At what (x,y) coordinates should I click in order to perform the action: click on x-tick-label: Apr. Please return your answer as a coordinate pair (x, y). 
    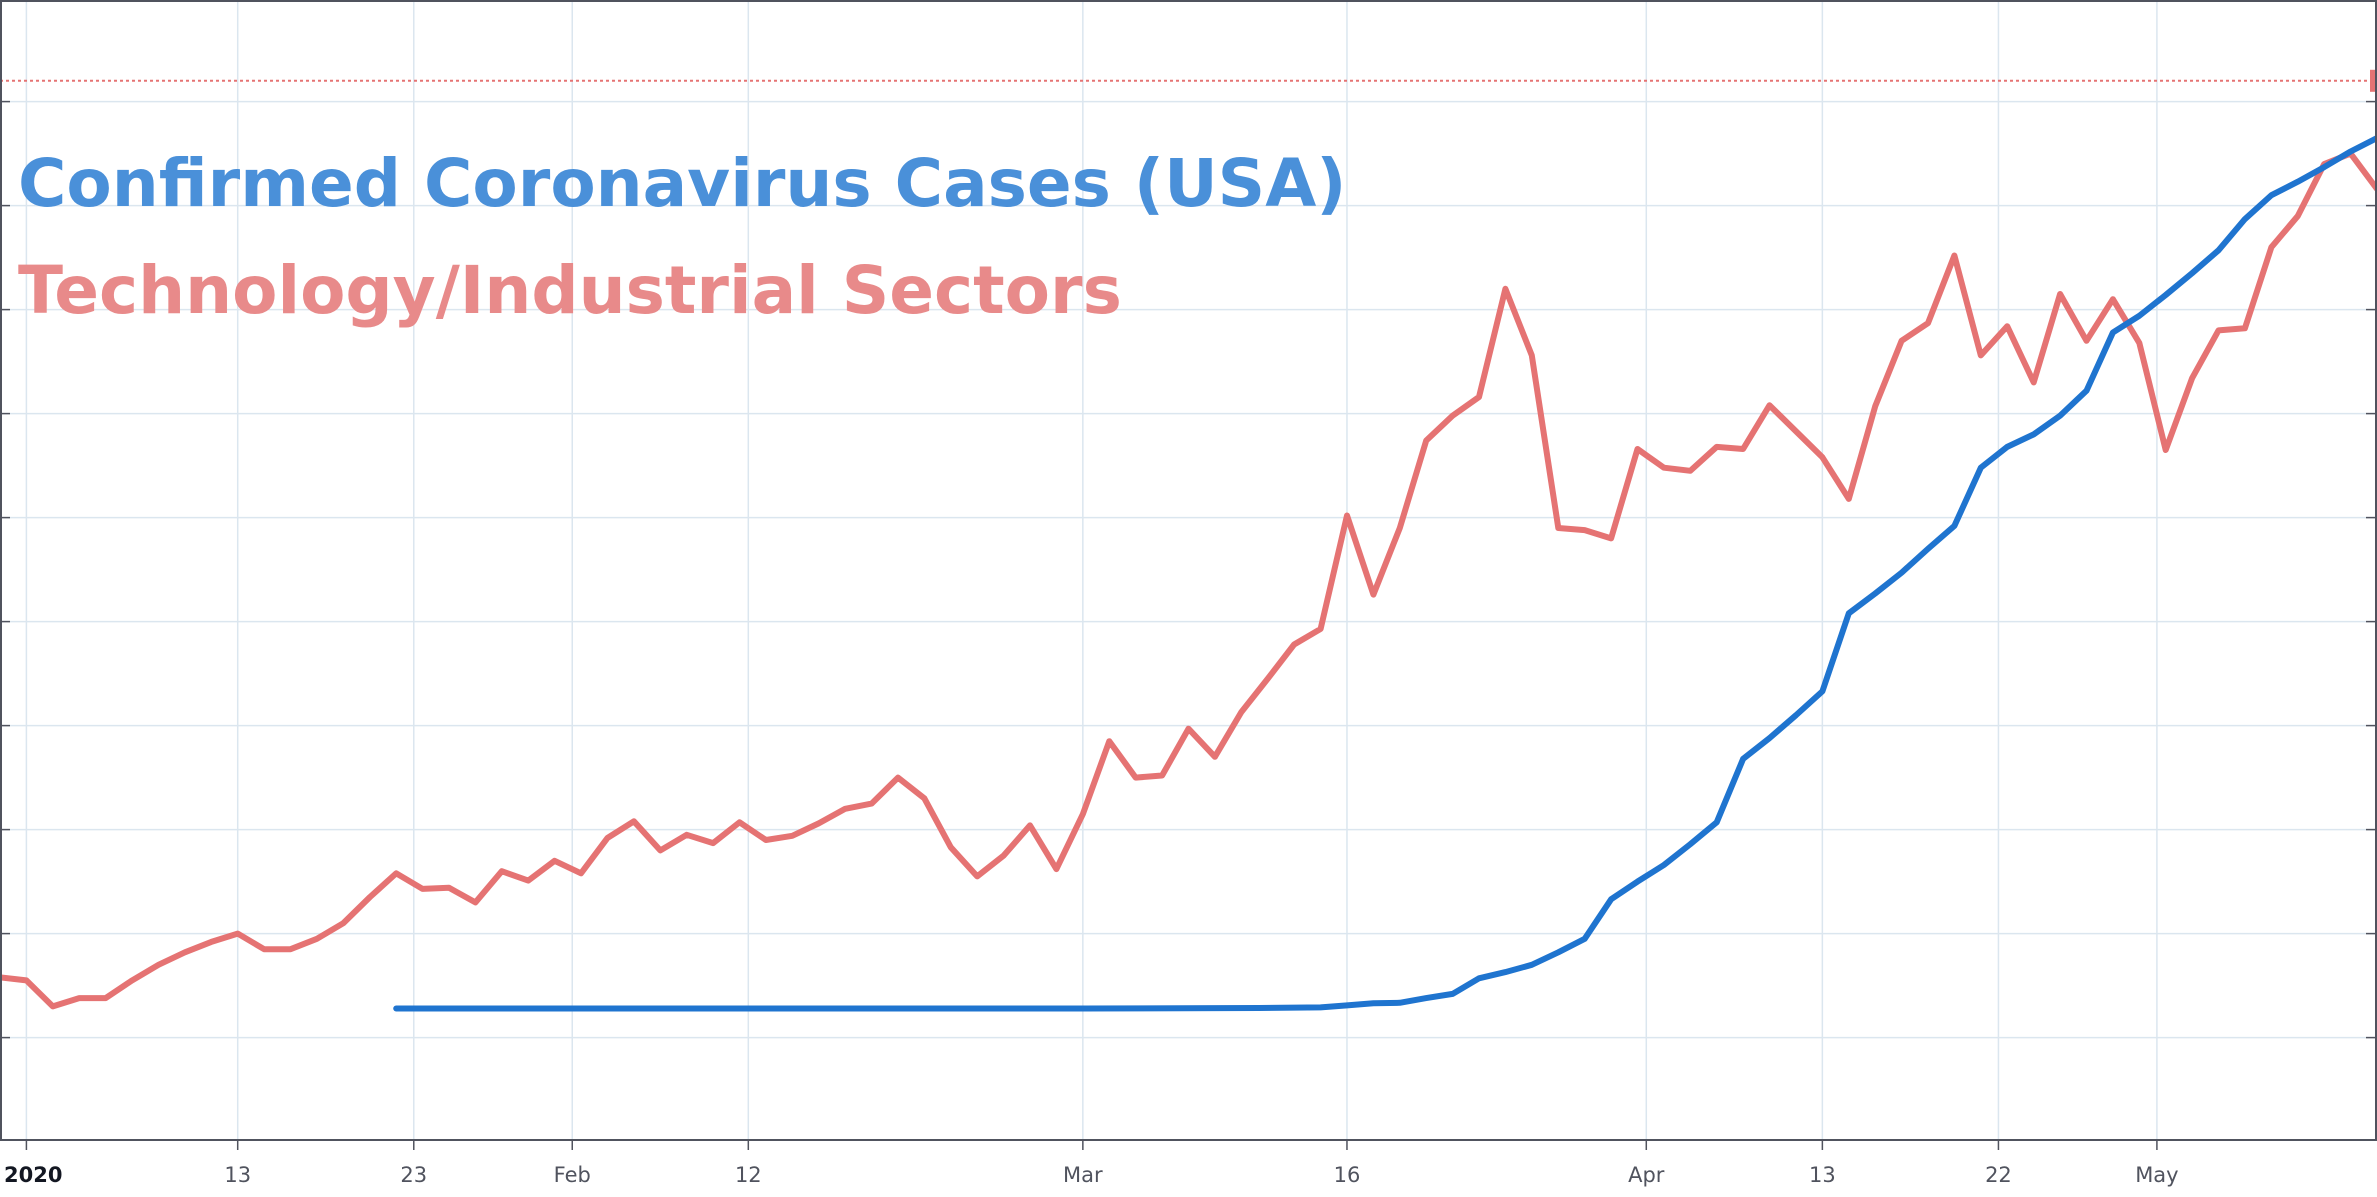
    Looking at the image, I should click on (1646, 1175).